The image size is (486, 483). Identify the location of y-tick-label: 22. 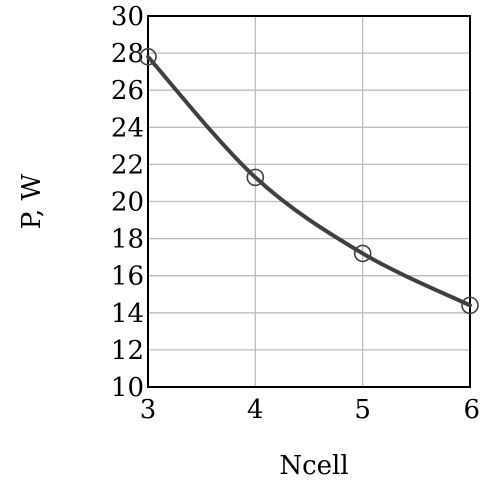
(127, 165).